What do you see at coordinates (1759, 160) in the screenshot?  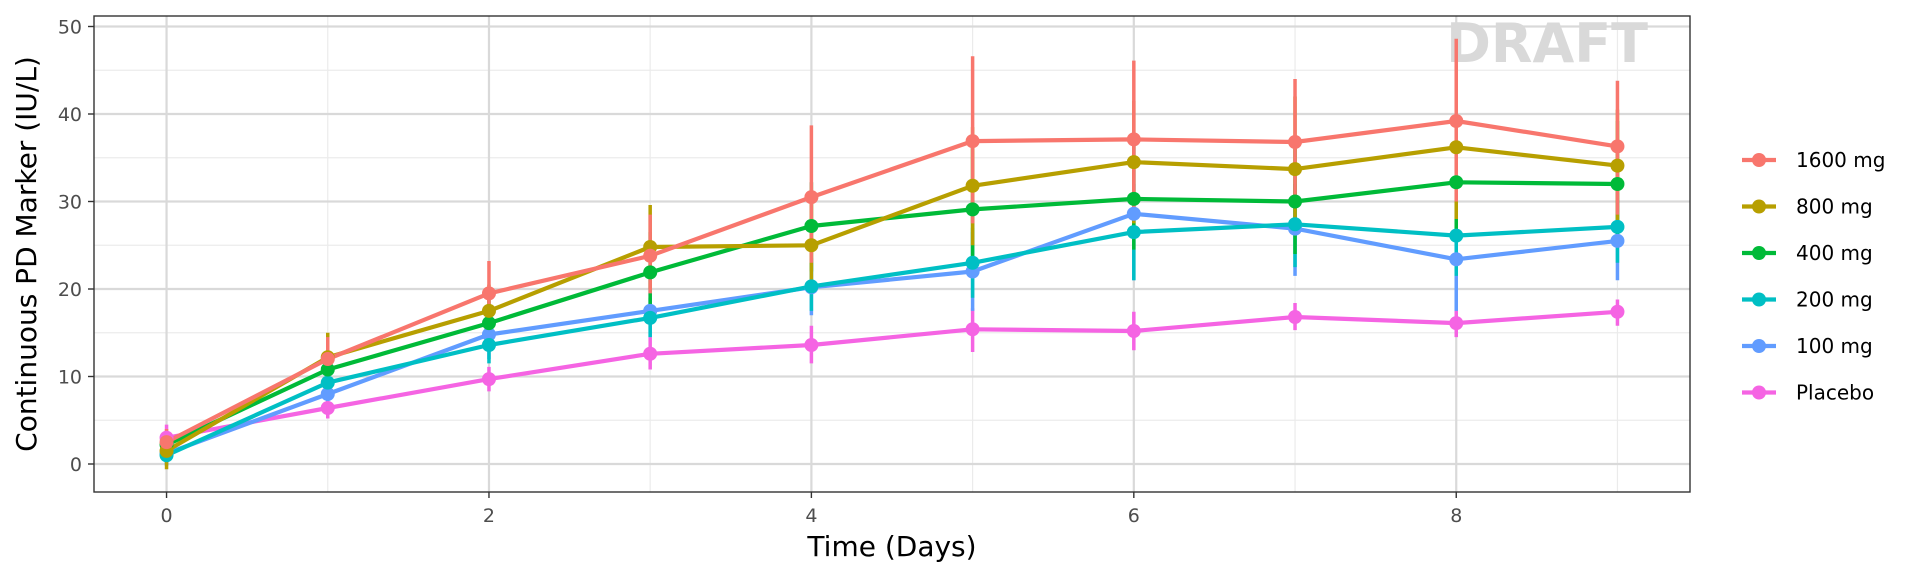 I see `legend-key-point-1600-mg` at bounding box center [1759, 160].